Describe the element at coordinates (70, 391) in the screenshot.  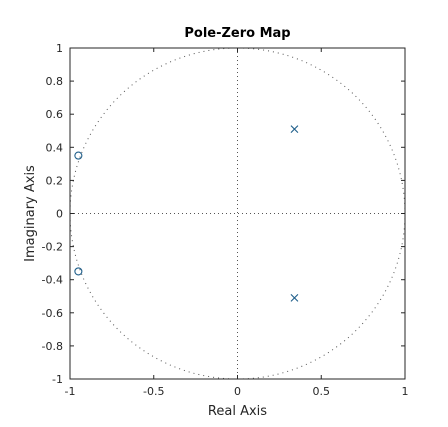
I see `x-tick-label: -1` at that location.